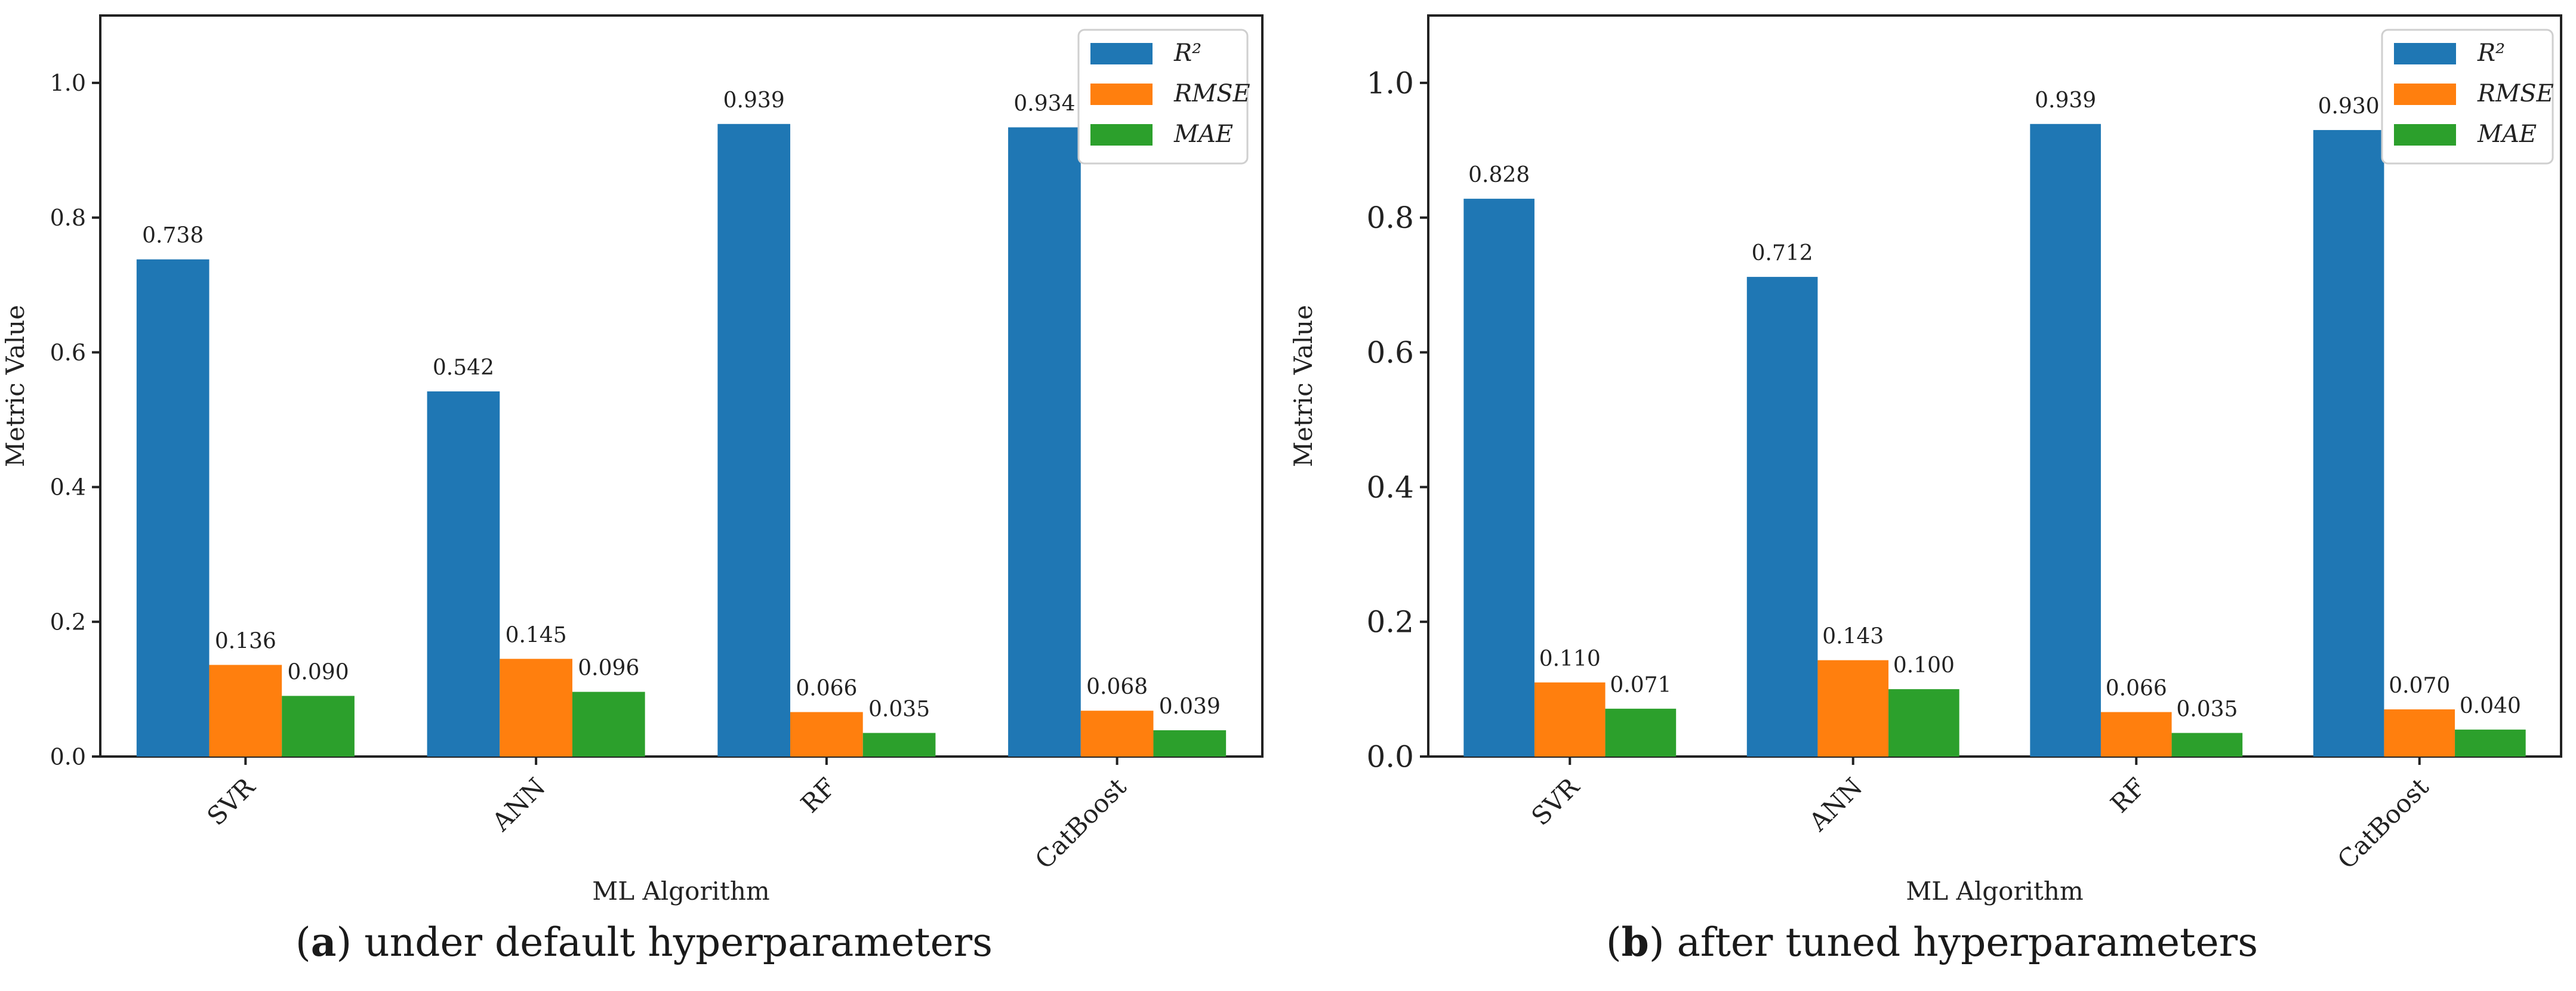 Image resolution: width=2576 pixels, height=991 pixels. What do you see at coordinates (2128, 795) in the screenshot?
I see `p2-xtick-label-2: RF` at bounding box center [2128, 795].